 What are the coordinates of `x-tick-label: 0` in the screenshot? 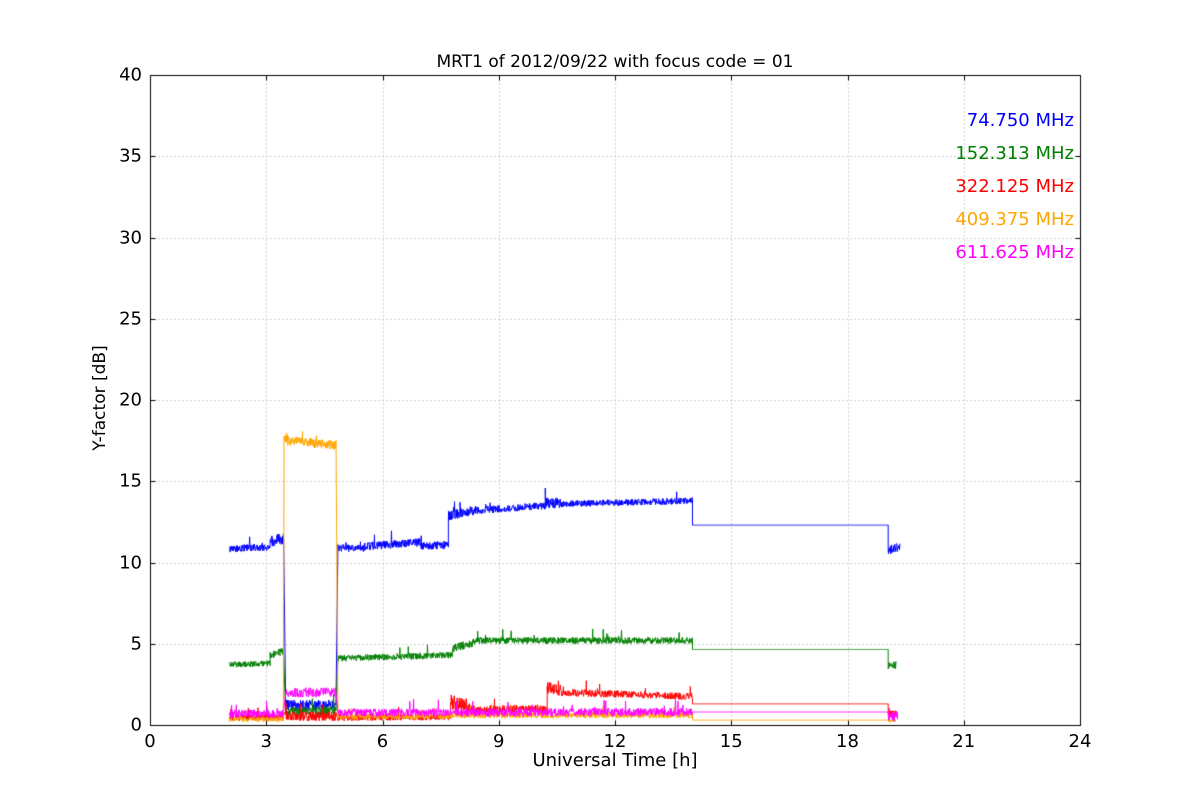 It's located at (150, 741).